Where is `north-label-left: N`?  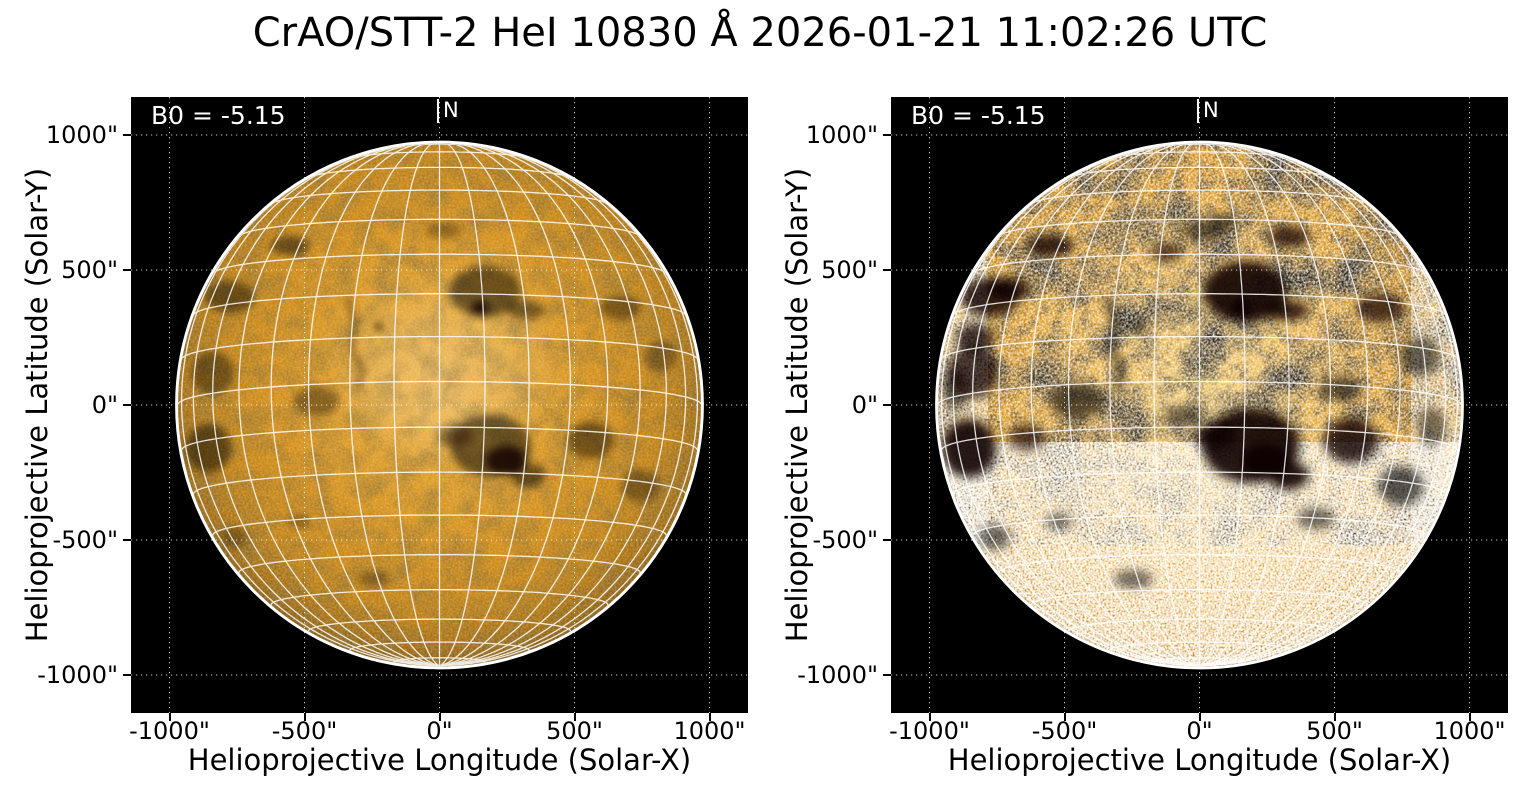 north-label-left: N is located at coordinates (451, 110).